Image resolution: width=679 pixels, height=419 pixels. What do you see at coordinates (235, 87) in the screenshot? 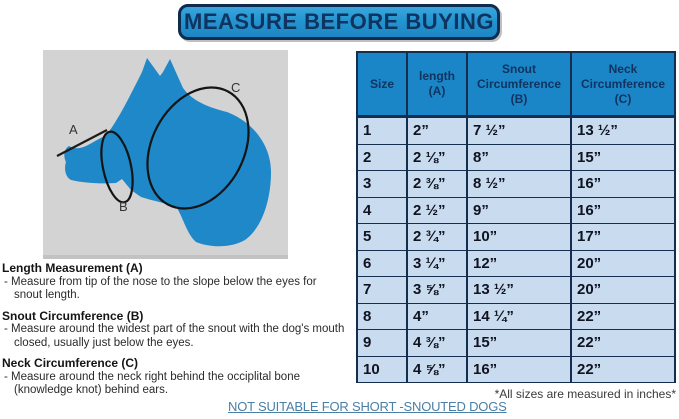
I see `label-c: C` at bounding box center [235, 87].